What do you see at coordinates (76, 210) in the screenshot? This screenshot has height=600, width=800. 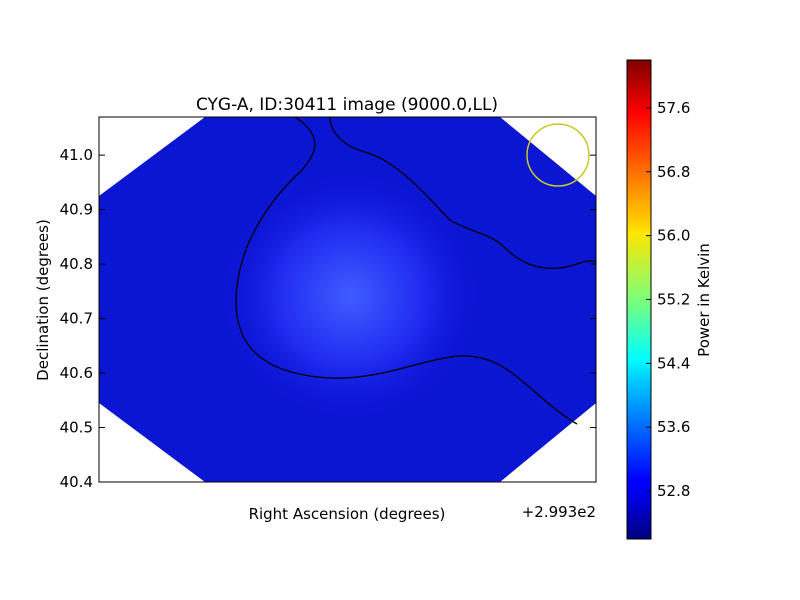 I see `y-tick-label-5: 40.9` at bounding box center [76, 210].